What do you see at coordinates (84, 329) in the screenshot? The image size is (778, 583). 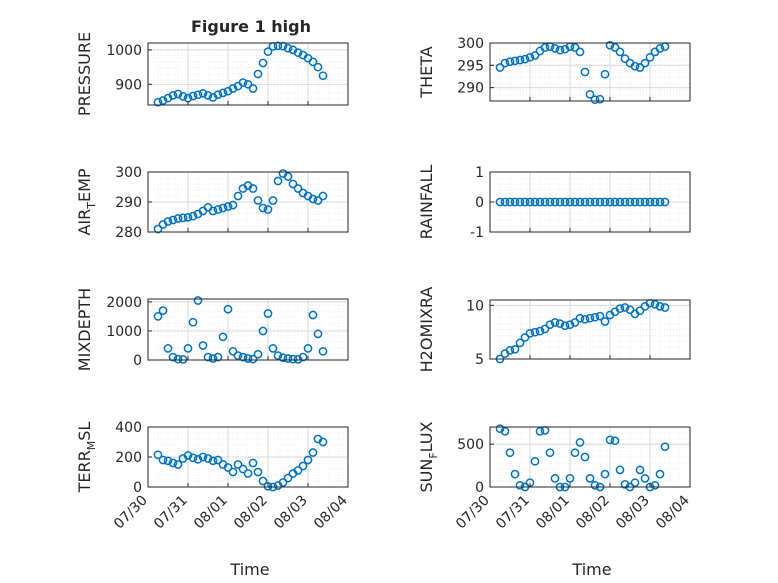 I see `y-axis-label: MIXDEPTH` at bounding box center [84, 329].